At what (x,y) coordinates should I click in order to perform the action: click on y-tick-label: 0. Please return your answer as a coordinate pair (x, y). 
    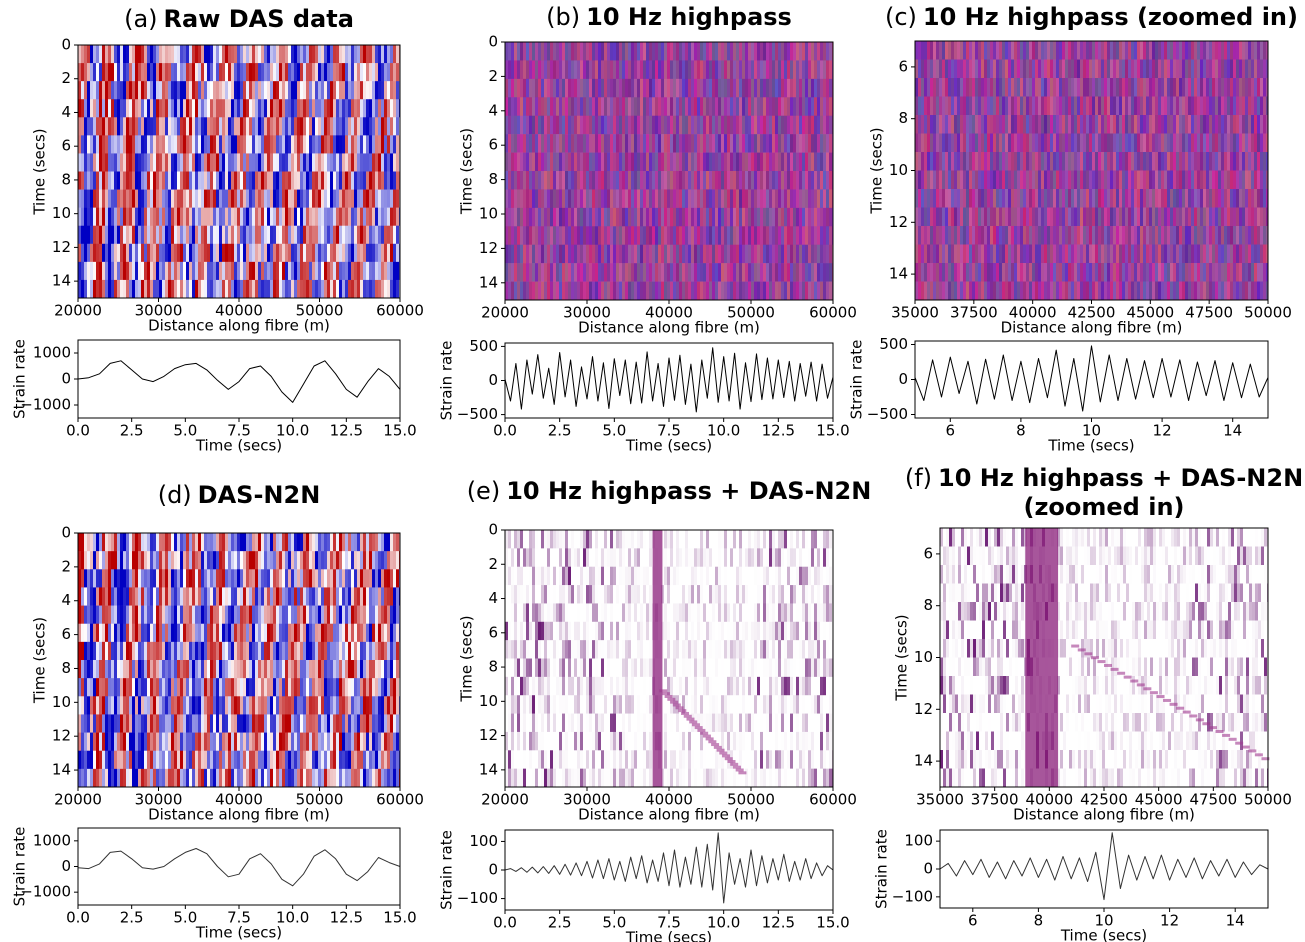
    Looking at the image, I should click on (493, 380).